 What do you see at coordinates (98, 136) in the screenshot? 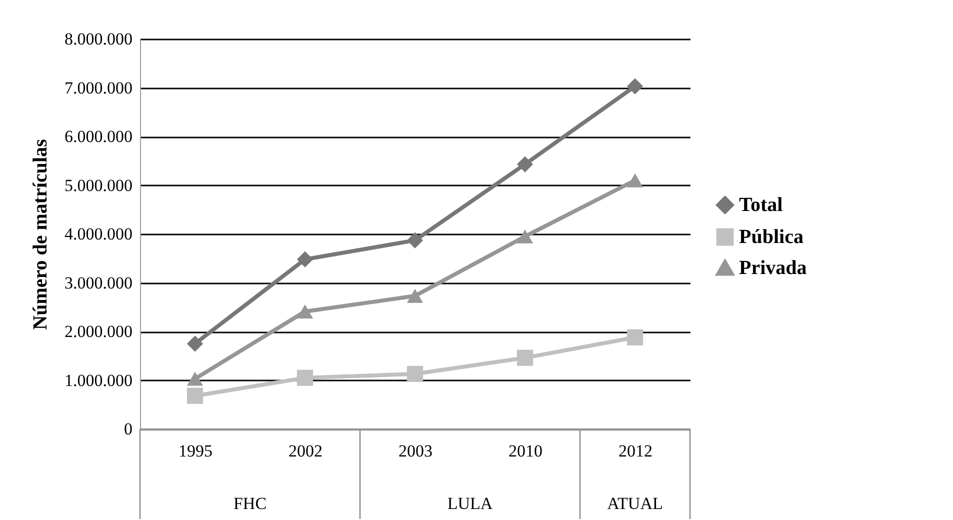
I see `y-tick-label: 6.000.000` at bounding box center [98, 136].